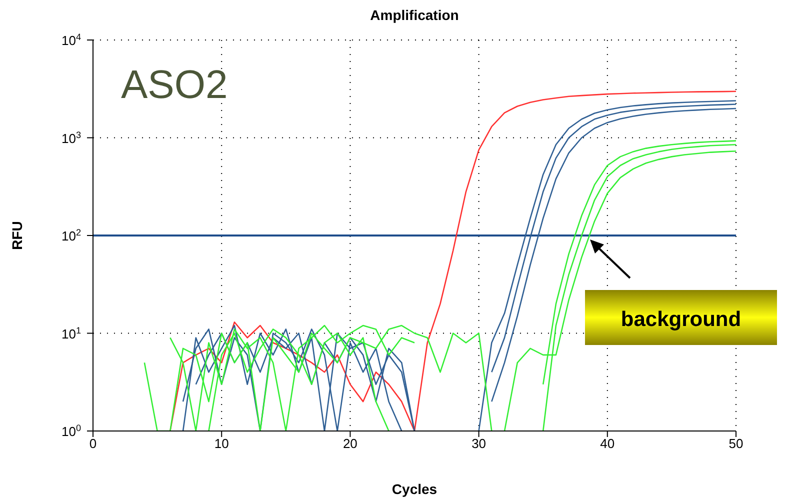 This screenshot has height=498, width=790. What do you see at coordinates (607, 444) in the screenshot?
I see `x-tick-label: 40` at bounding box center [607, 444].